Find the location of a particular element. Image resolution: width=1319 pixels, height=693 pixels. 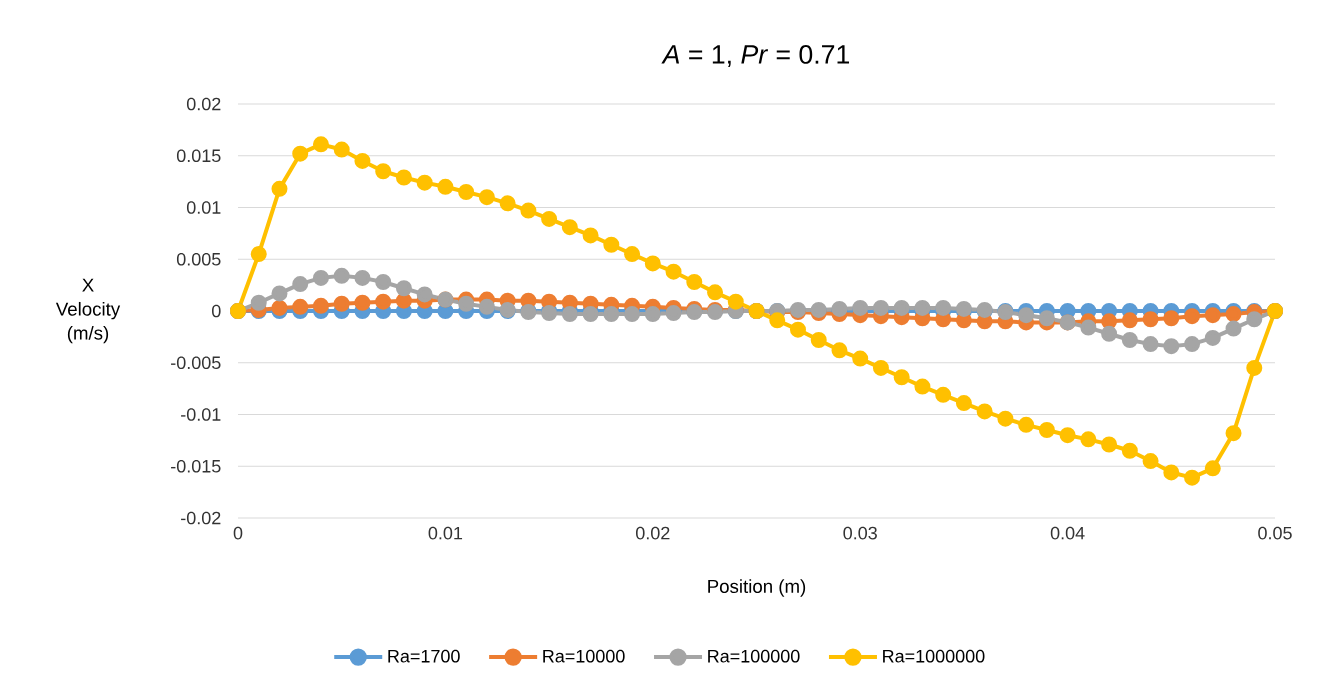

y-tick-label: 0.02 is located at coordinates (203, 104).